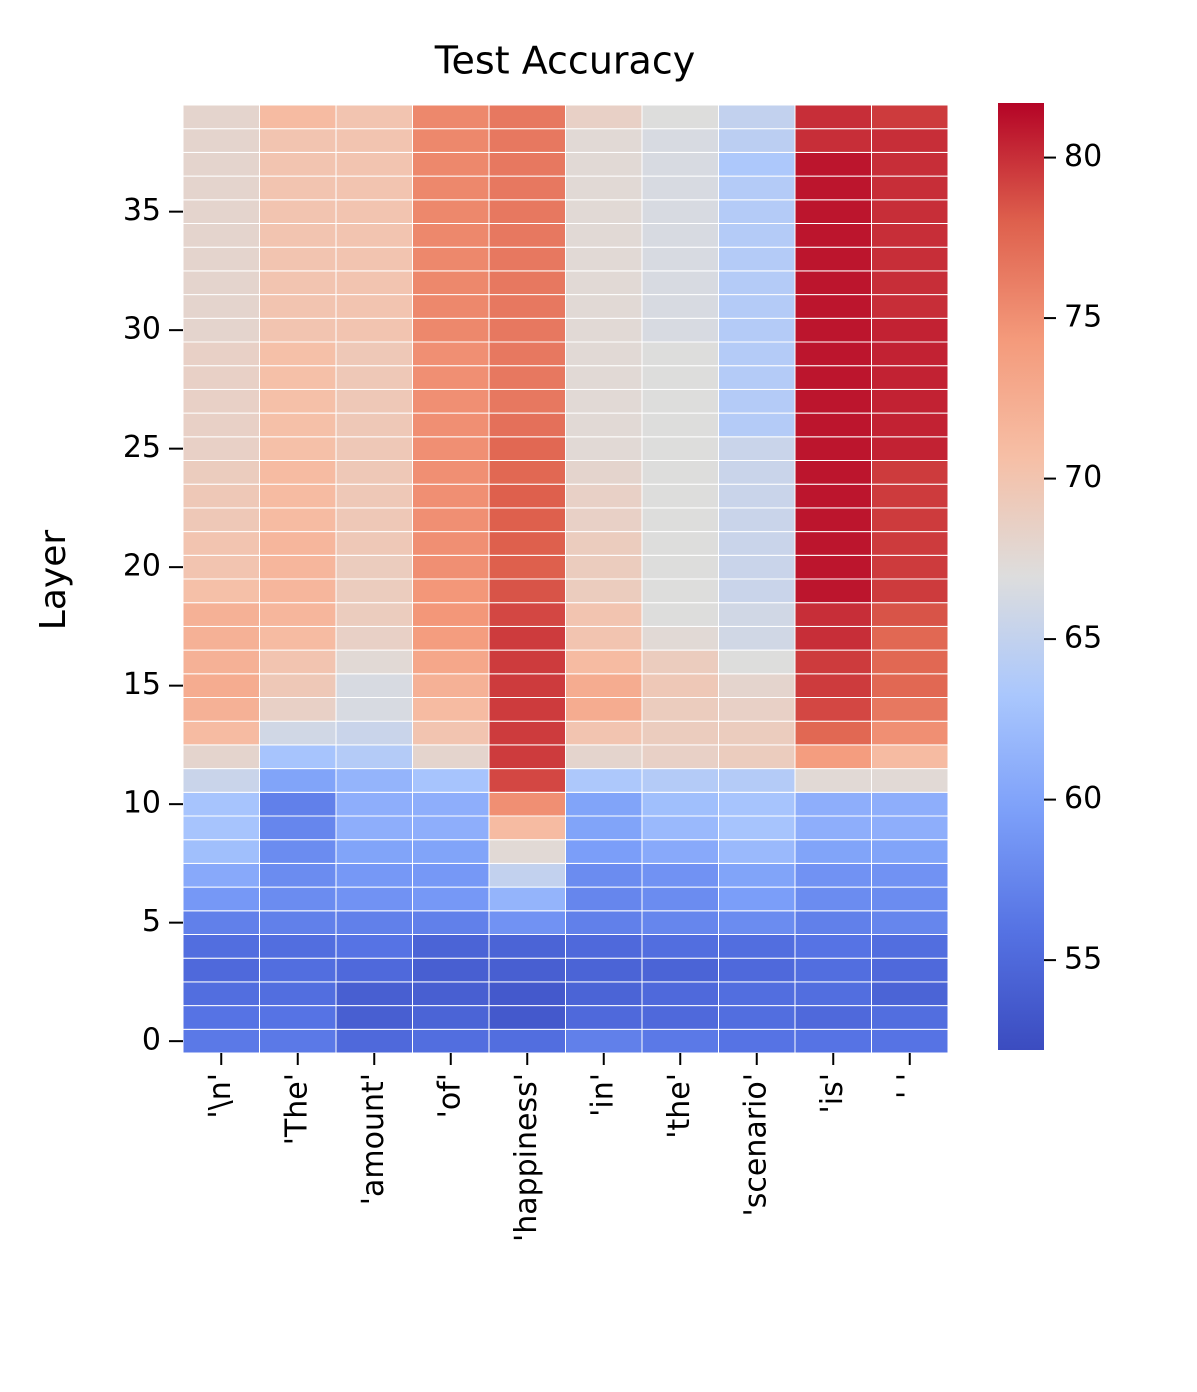  I want to click on y-axis-label: Layer, so click(53, 580).